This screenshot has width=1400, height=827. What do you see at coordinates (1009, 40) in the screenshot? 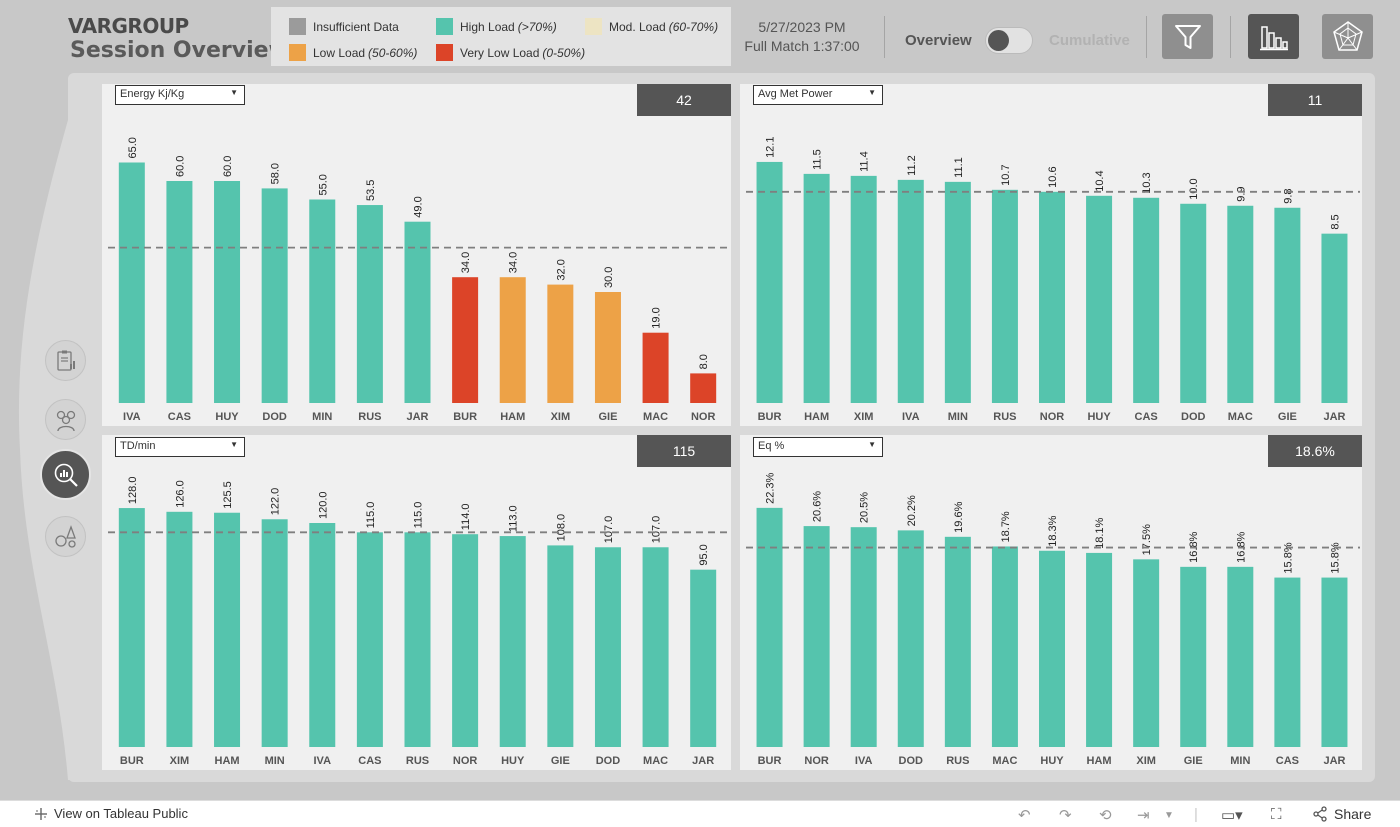
I see `view-toggle` at bounding box center [1009, 40].